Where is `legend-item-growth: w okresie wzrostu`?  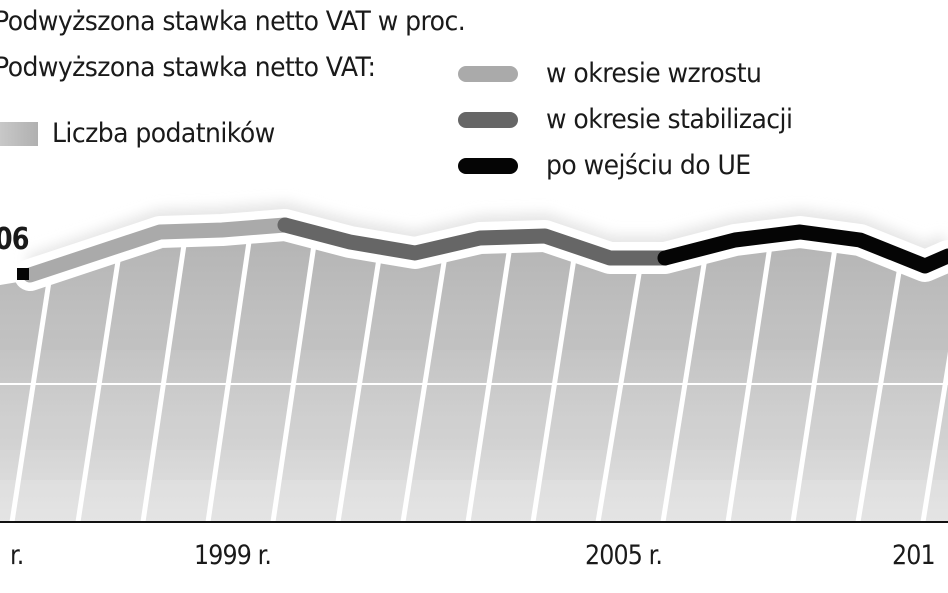 legend-item-growth: w okresie wzrostu is located at coordinates (618, 73).